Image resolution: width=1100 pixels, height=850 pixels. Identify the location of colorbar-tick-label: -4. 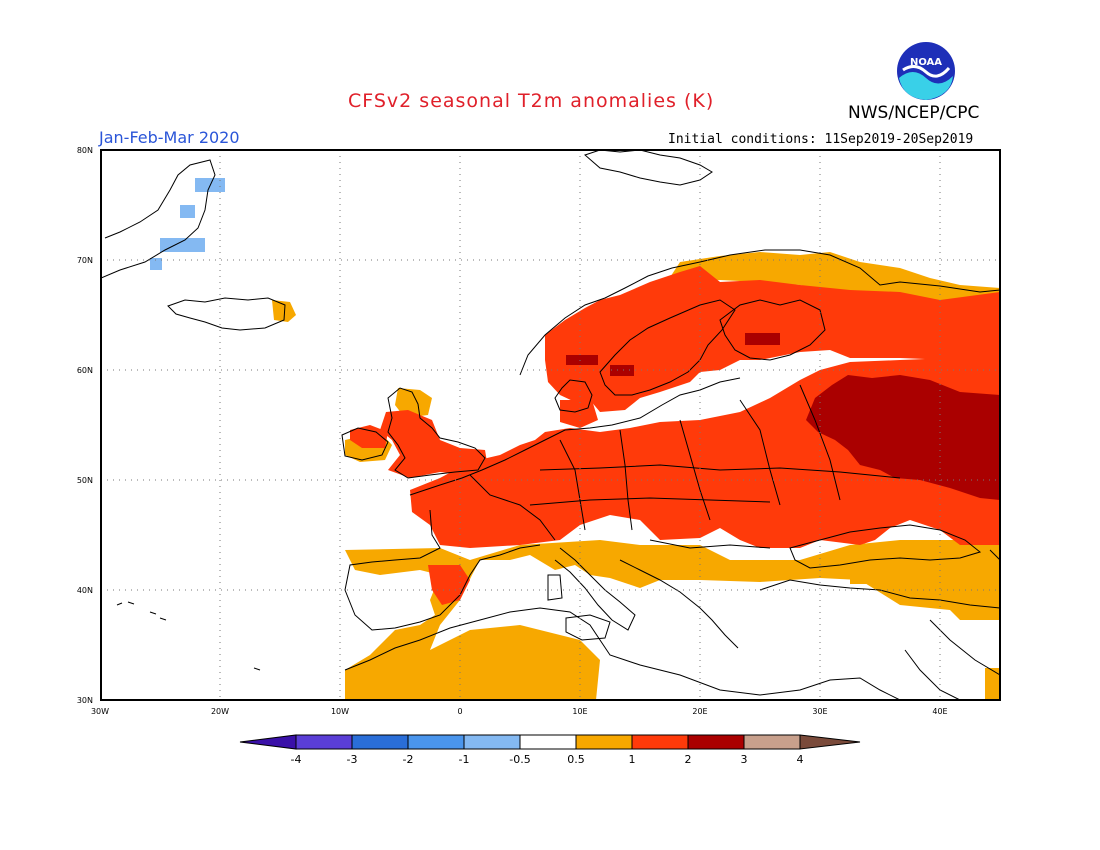
(296, 759).